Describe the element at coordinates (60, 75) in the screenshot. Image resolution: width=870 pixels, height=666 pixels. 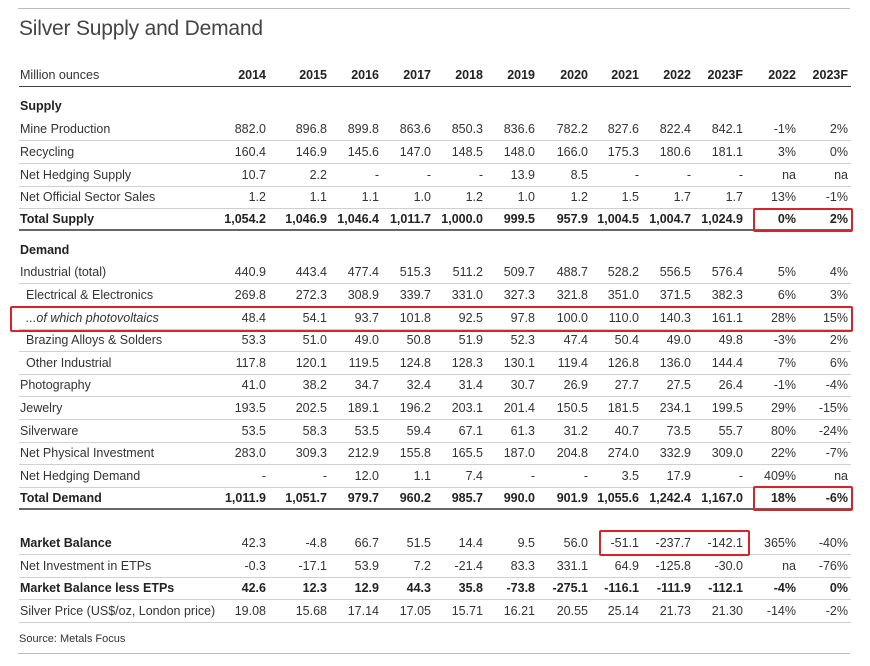
I see `unit-label: Million ounces` at that location.